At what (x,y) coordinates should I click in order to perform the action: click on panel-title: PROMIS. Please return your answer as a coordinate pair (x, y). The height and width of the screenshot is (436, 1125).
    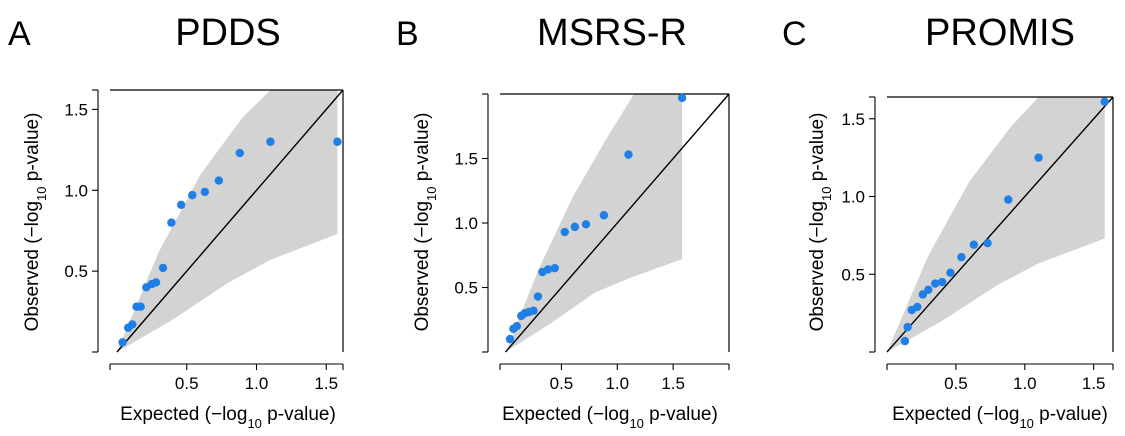
    Looking at the image, I should click on (1000, 33).